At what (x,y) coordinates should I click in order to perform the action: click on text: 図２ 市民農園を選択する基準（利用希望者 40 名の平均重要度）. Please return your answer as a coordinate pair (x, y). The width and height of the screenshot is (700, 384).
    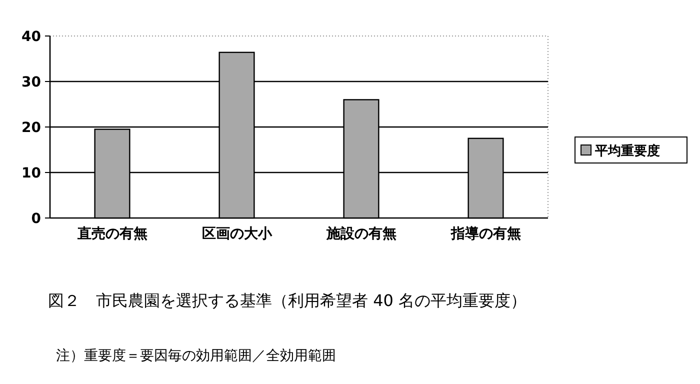
    Looking at the image, I should click on (287, 300).